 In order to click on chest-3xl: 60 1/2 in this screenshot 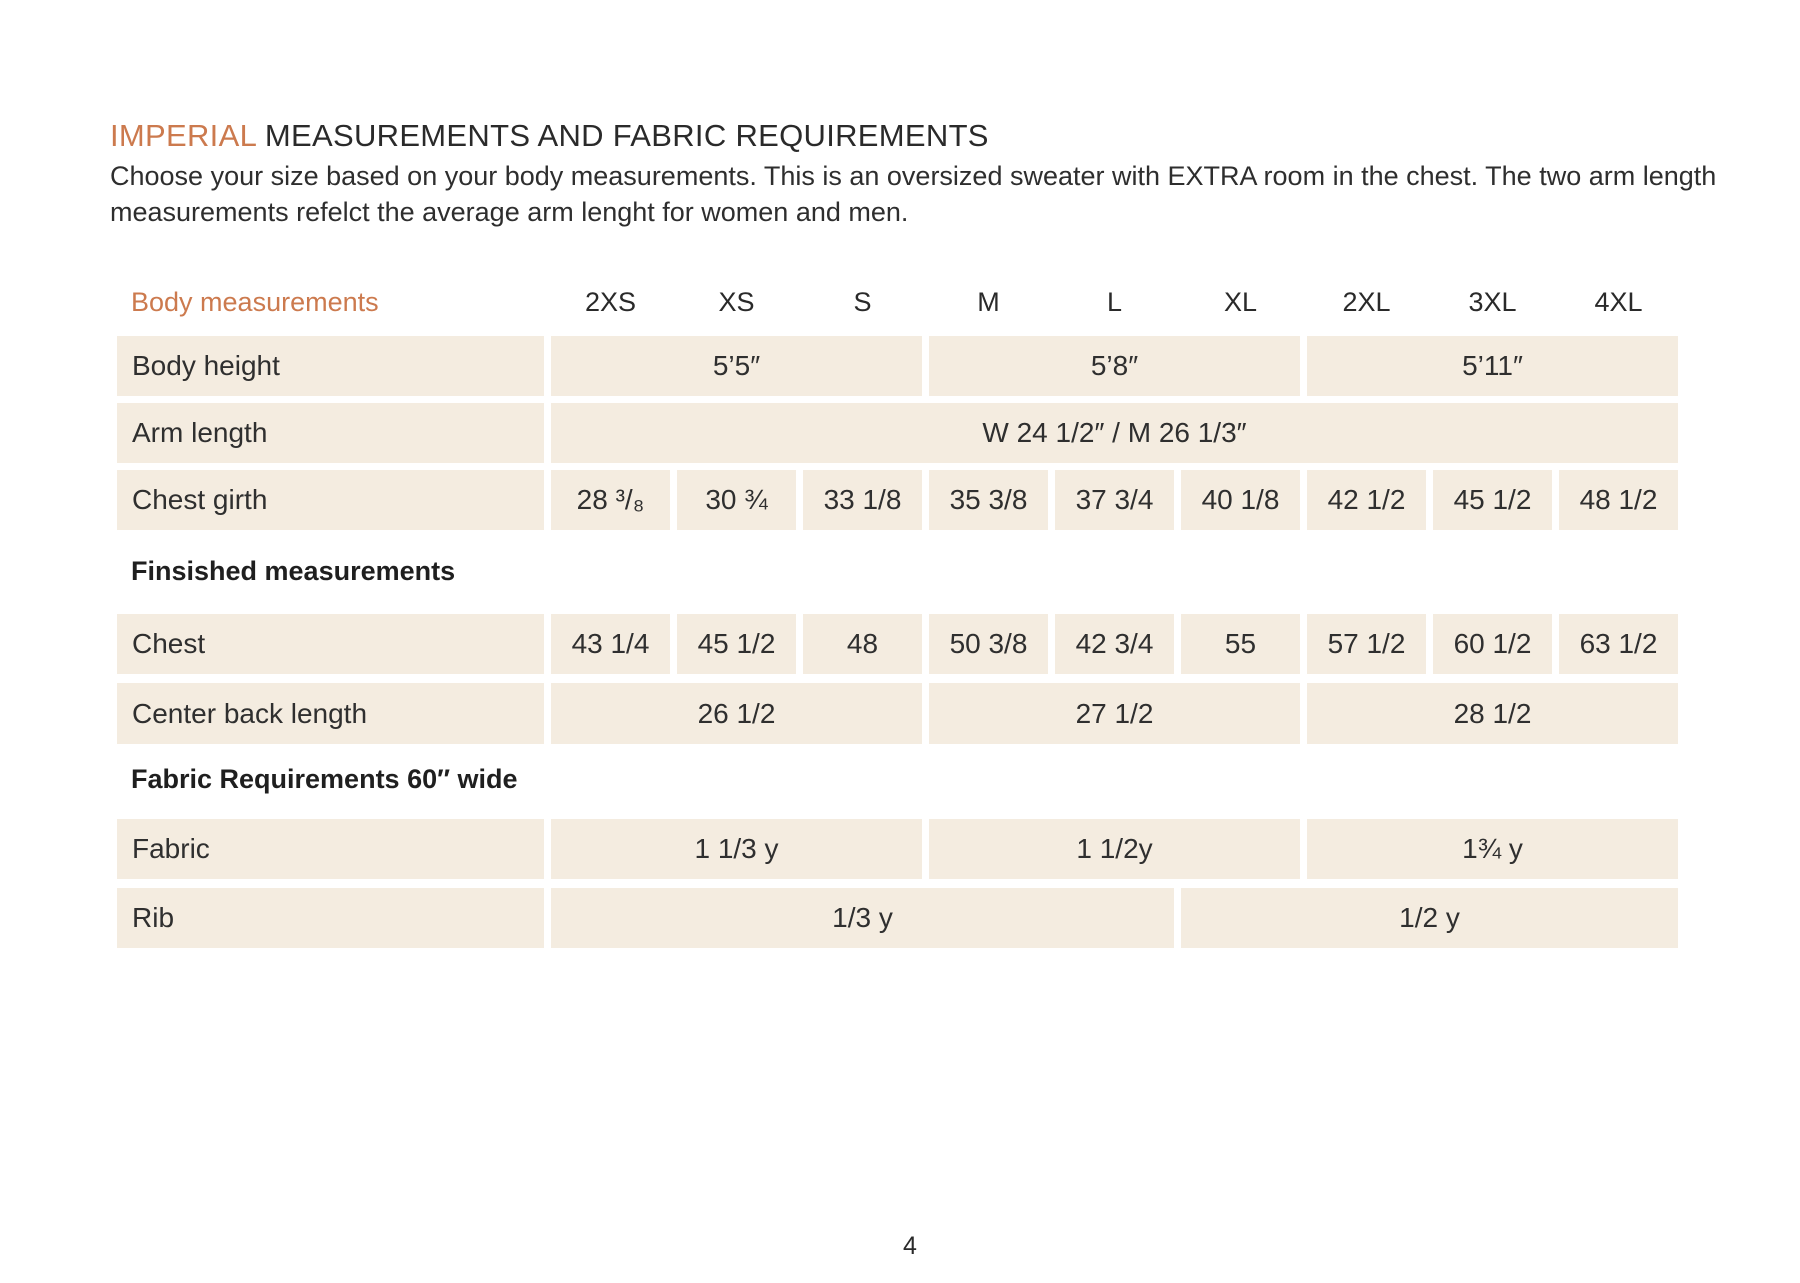, I will do `click(1492, 644)`.